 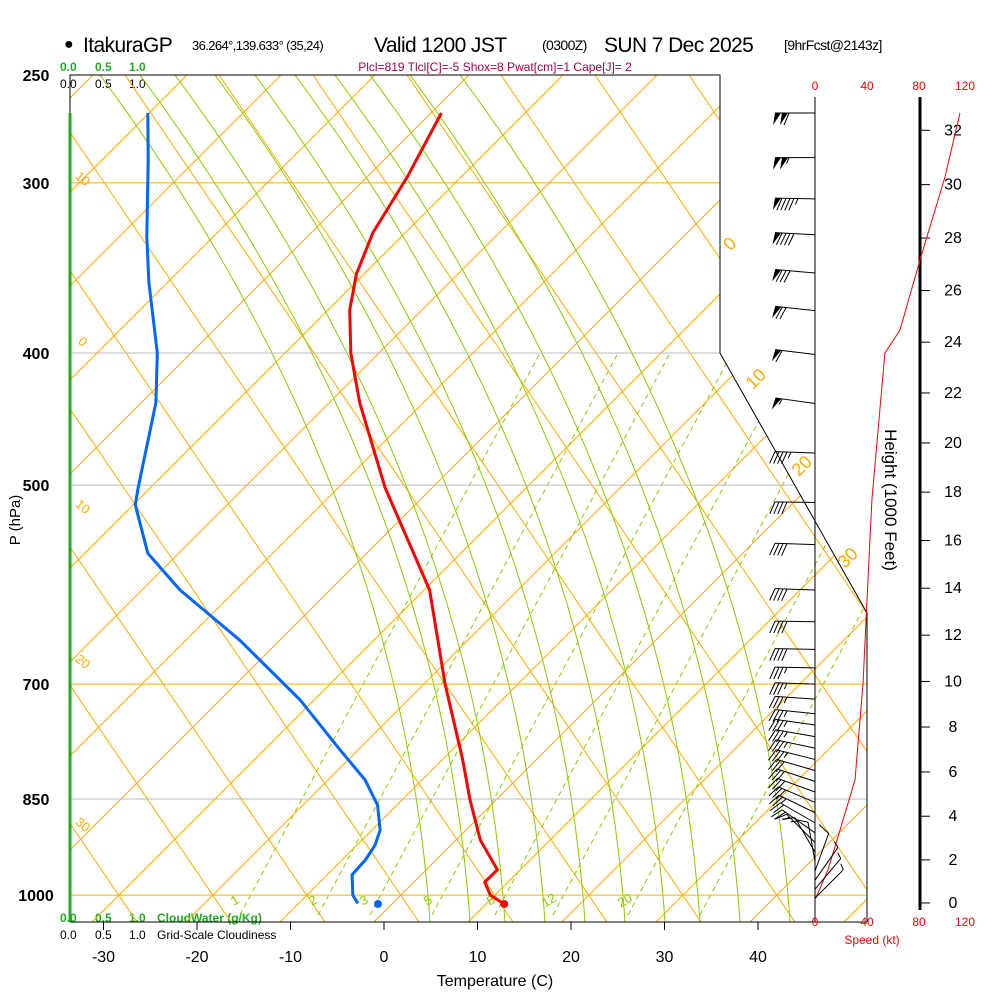 What do you see at coordinates (953, 860) in the screenshot?
I see `height-tick-label: 2` at bounding box center [953, 860].